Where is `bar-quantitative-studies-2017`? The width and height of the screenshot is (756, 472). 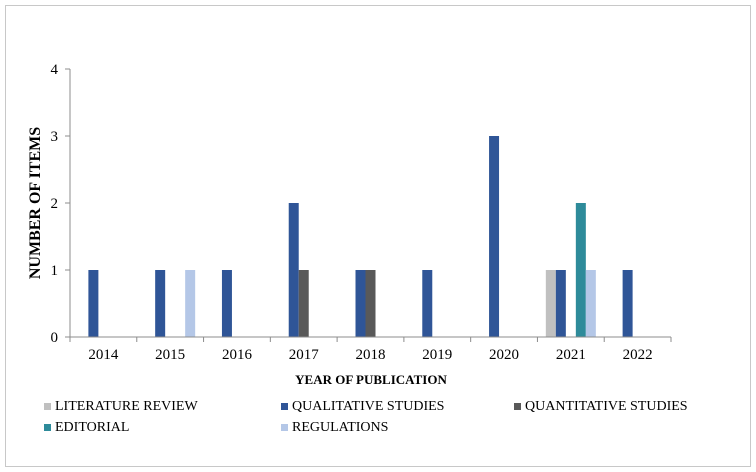
bar-quantitative-studies-2017 is located at coordinates (303, 303).